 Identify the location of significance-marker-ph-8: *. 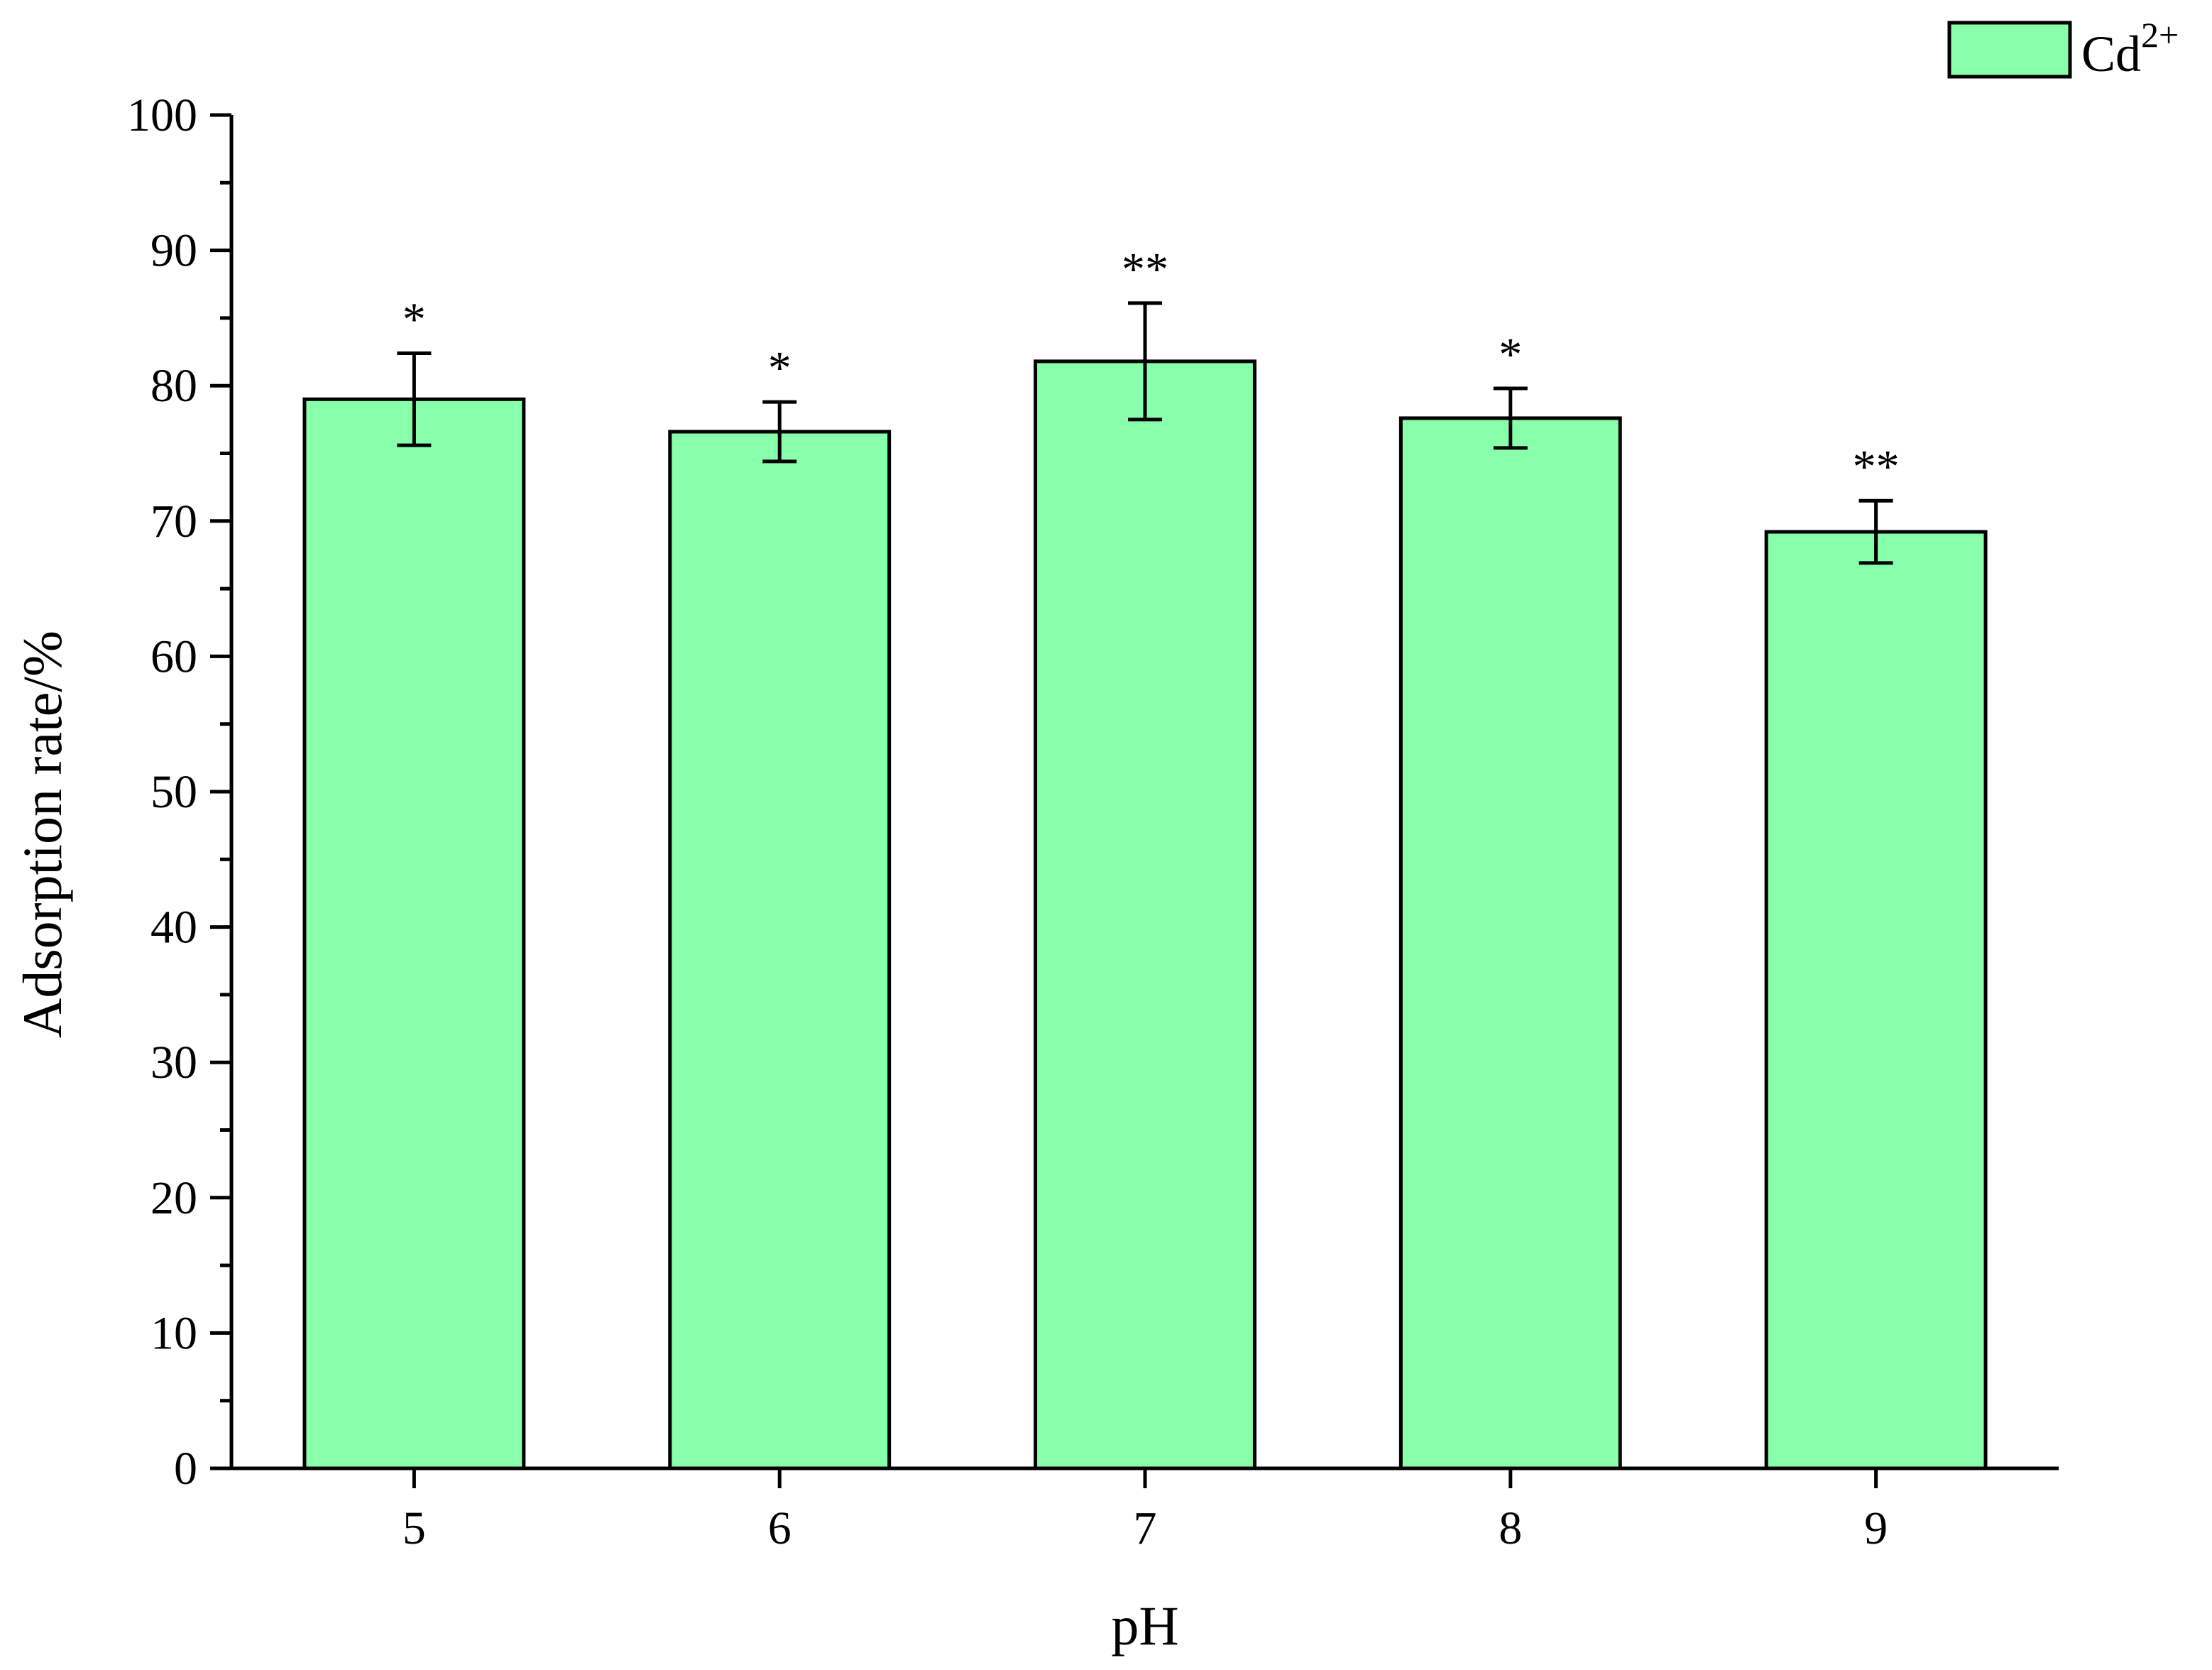
(1510, 355).